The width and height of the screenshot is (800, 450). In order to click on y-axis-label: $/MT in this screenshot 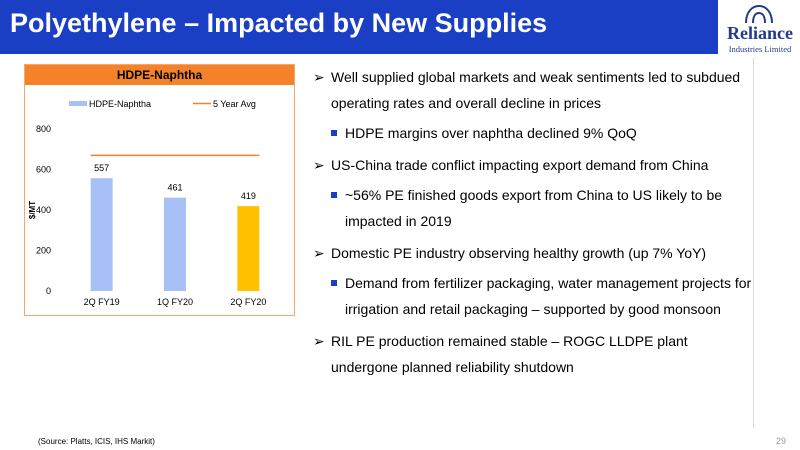, I will do `click(32, 210)`.